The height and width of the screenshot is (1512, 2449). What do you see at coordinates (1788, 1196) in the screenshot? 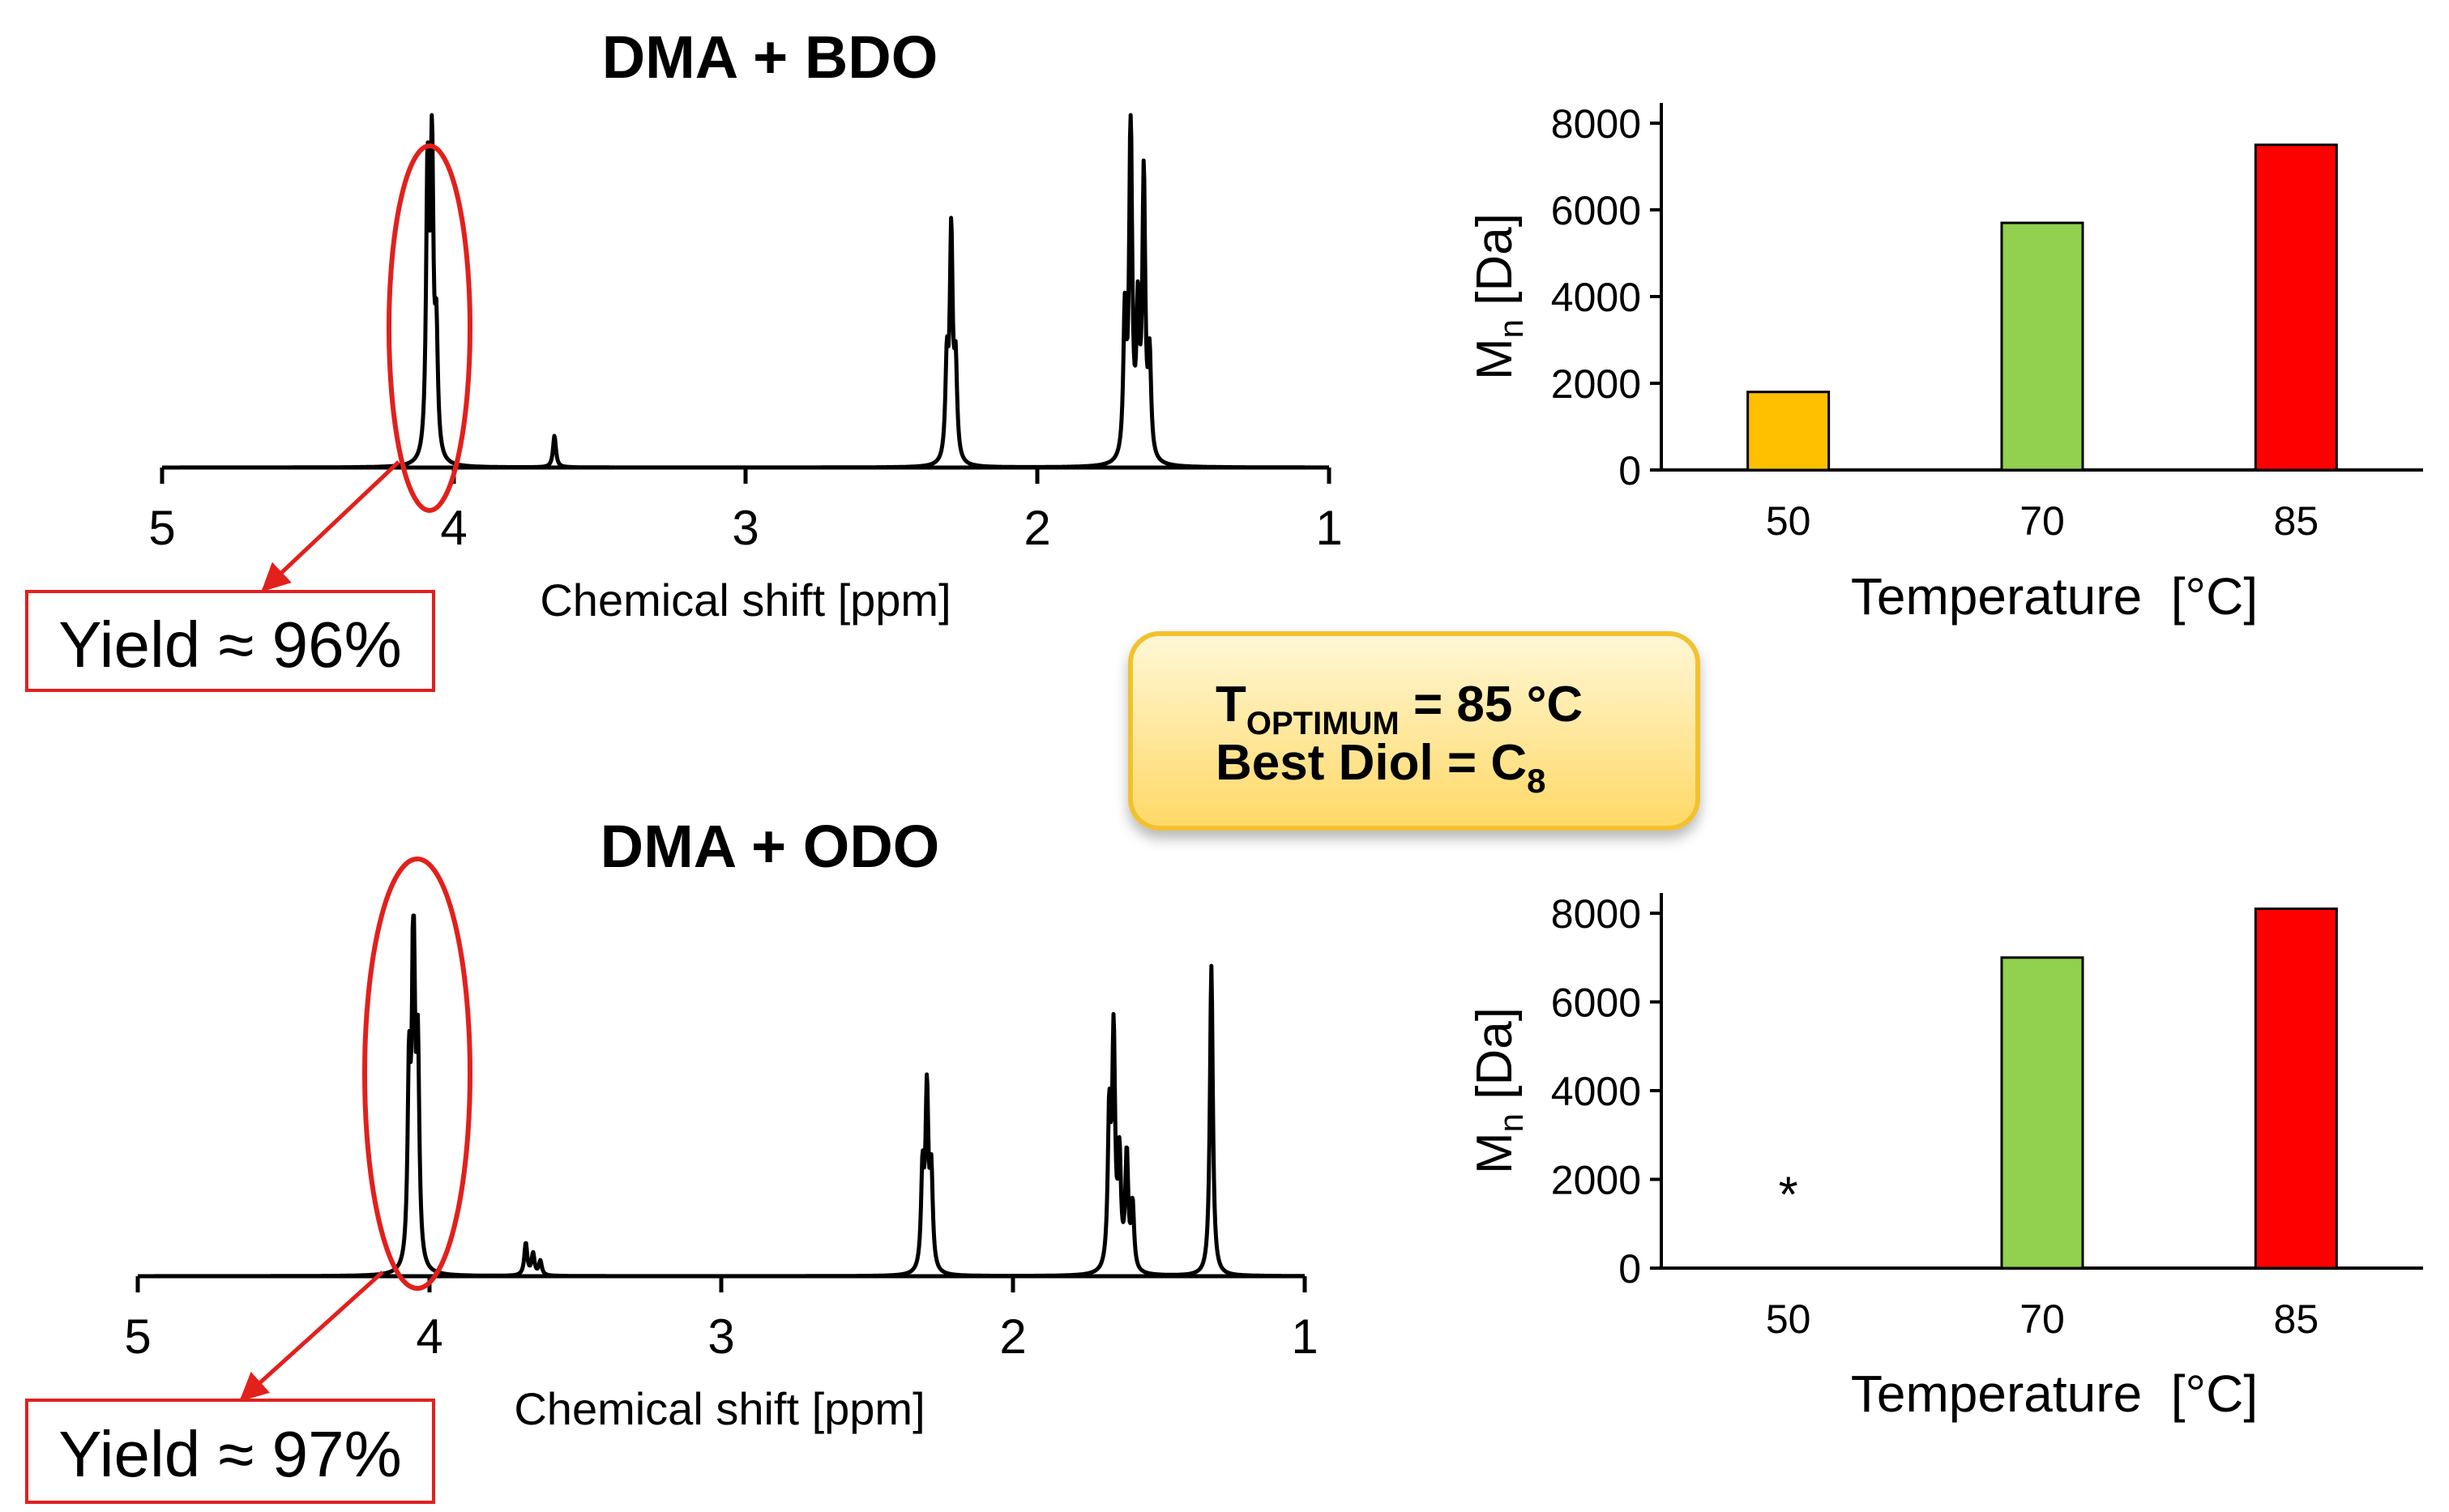
I see `annotation-asterisk: *` at bounding box center [1788, 1196].